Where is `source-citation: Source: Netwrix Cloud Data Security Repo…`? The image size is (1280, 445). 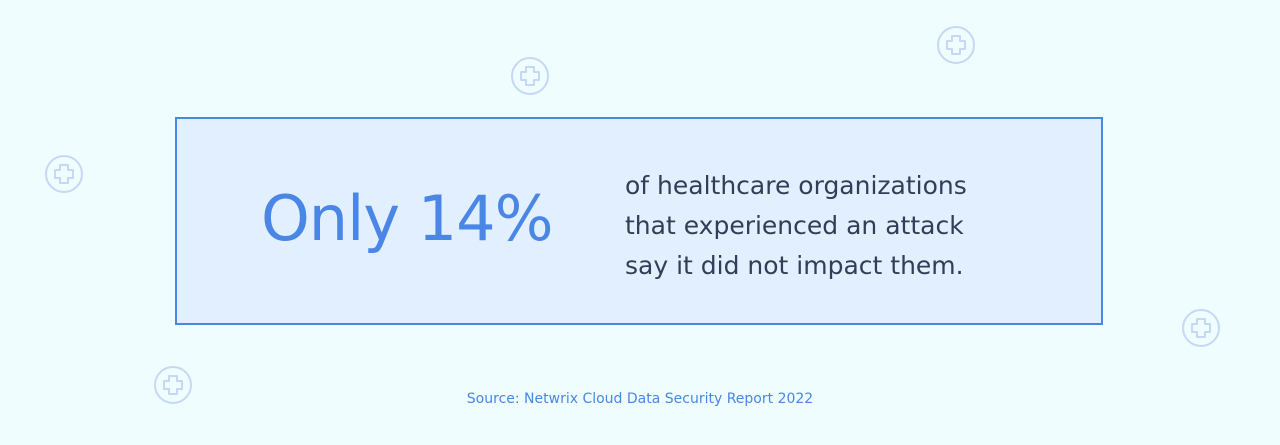
source-citation: Source: Netwrix Cloud Data Security Repo… is located at coordinates (640, 399).